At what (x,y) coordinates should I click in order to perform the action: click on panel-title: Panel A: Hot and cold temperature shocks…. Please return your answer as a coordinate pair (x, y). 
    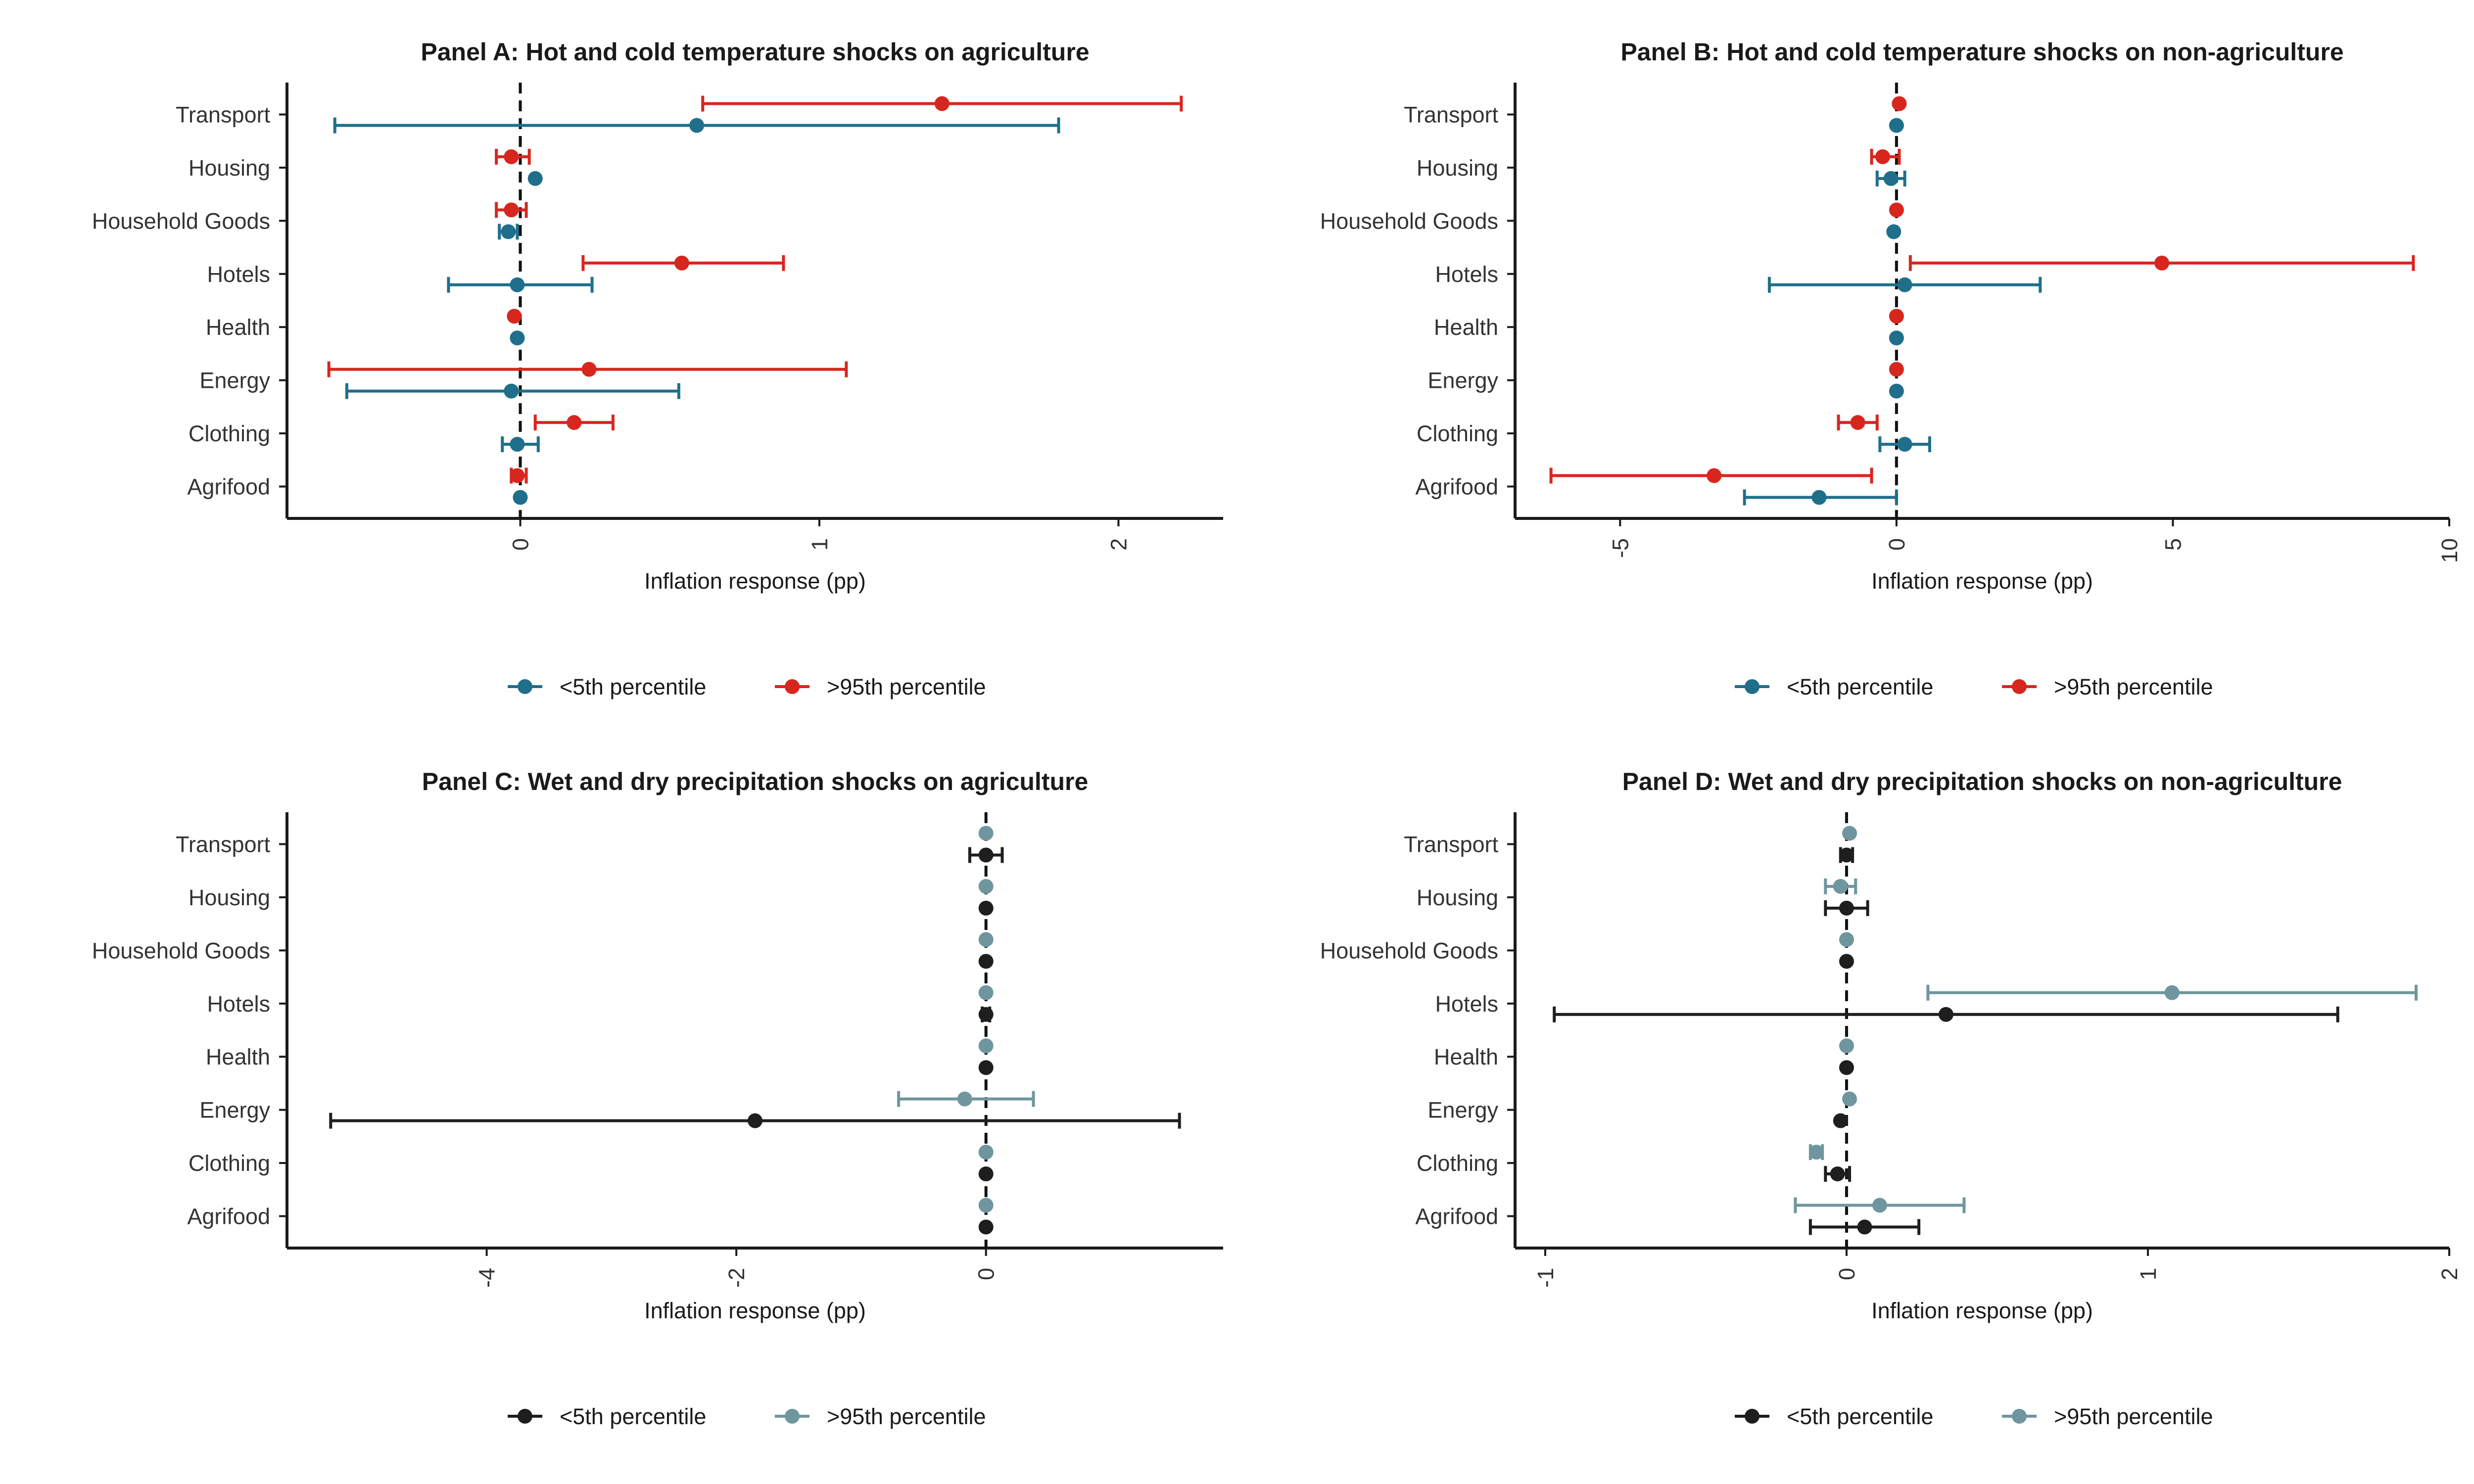
    Looking at the image, I should click on (755, 52).